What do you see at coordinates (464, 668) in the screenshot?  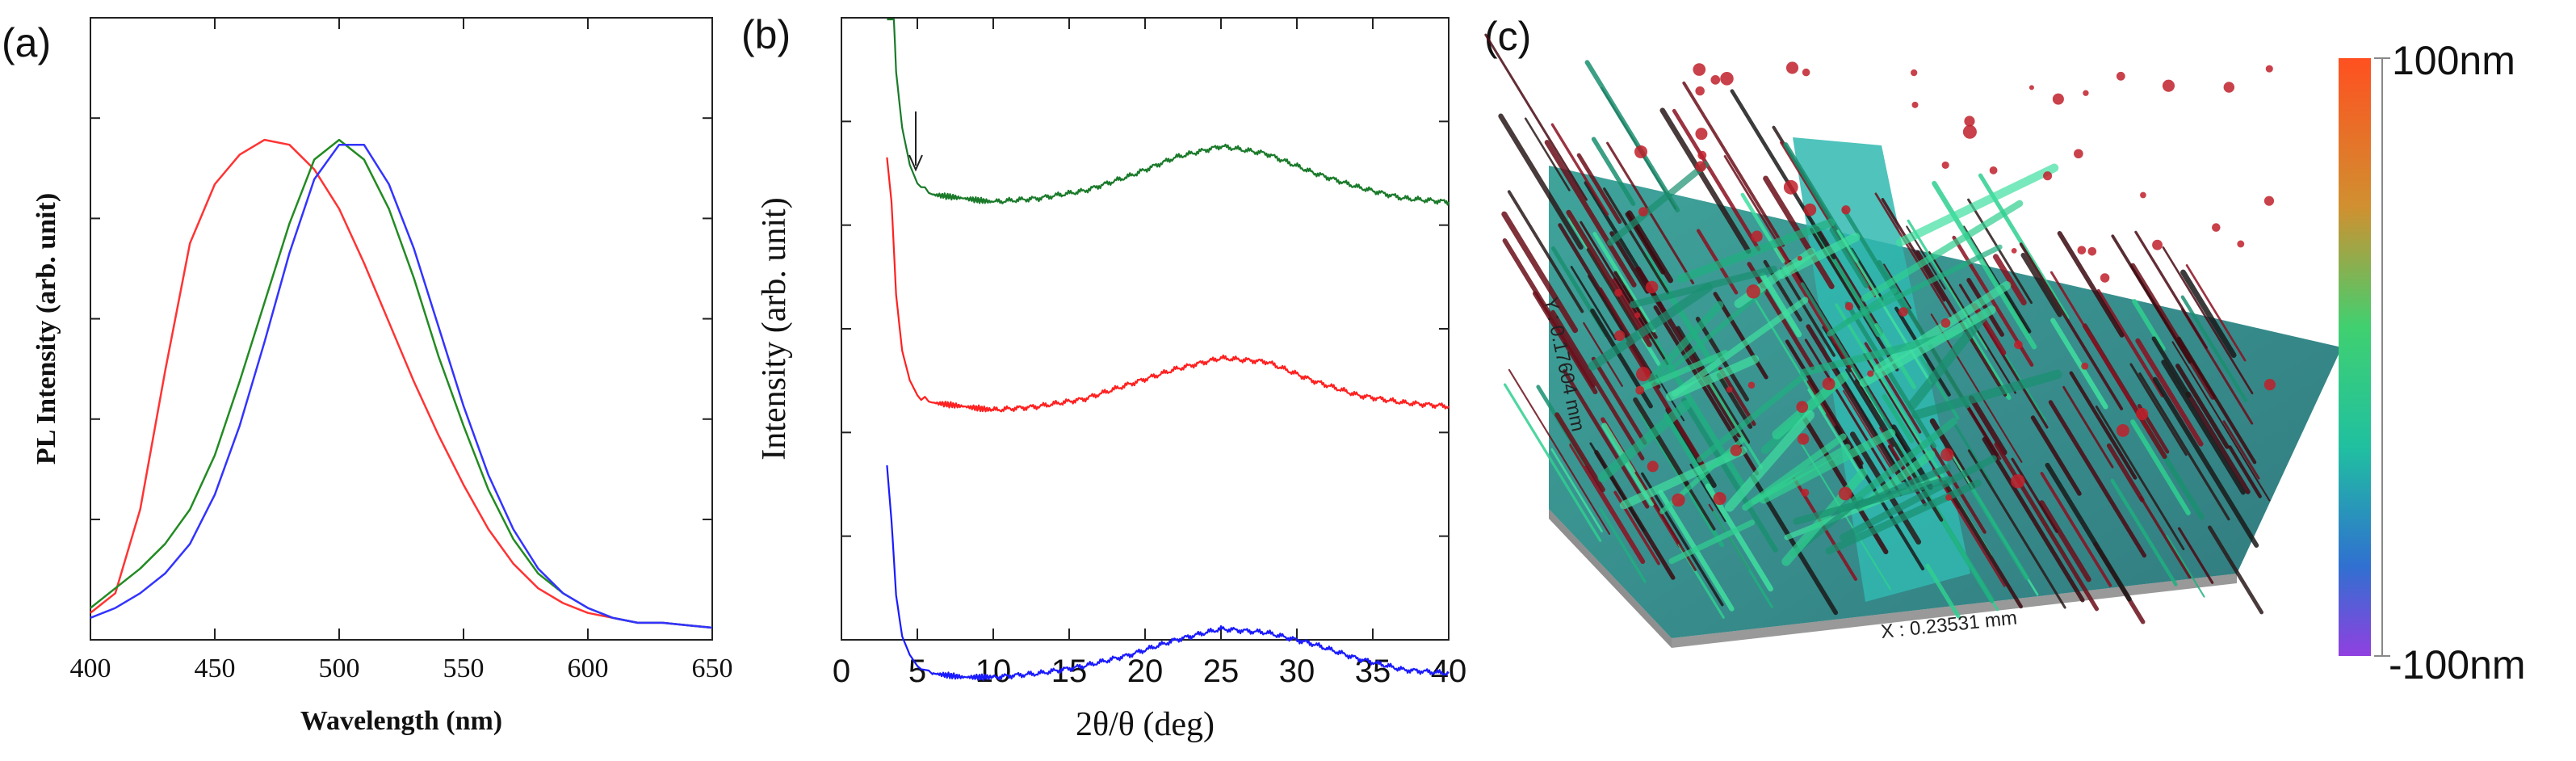 I see `chart-a-xtick-label: 550` at bounding box center [464, 668].